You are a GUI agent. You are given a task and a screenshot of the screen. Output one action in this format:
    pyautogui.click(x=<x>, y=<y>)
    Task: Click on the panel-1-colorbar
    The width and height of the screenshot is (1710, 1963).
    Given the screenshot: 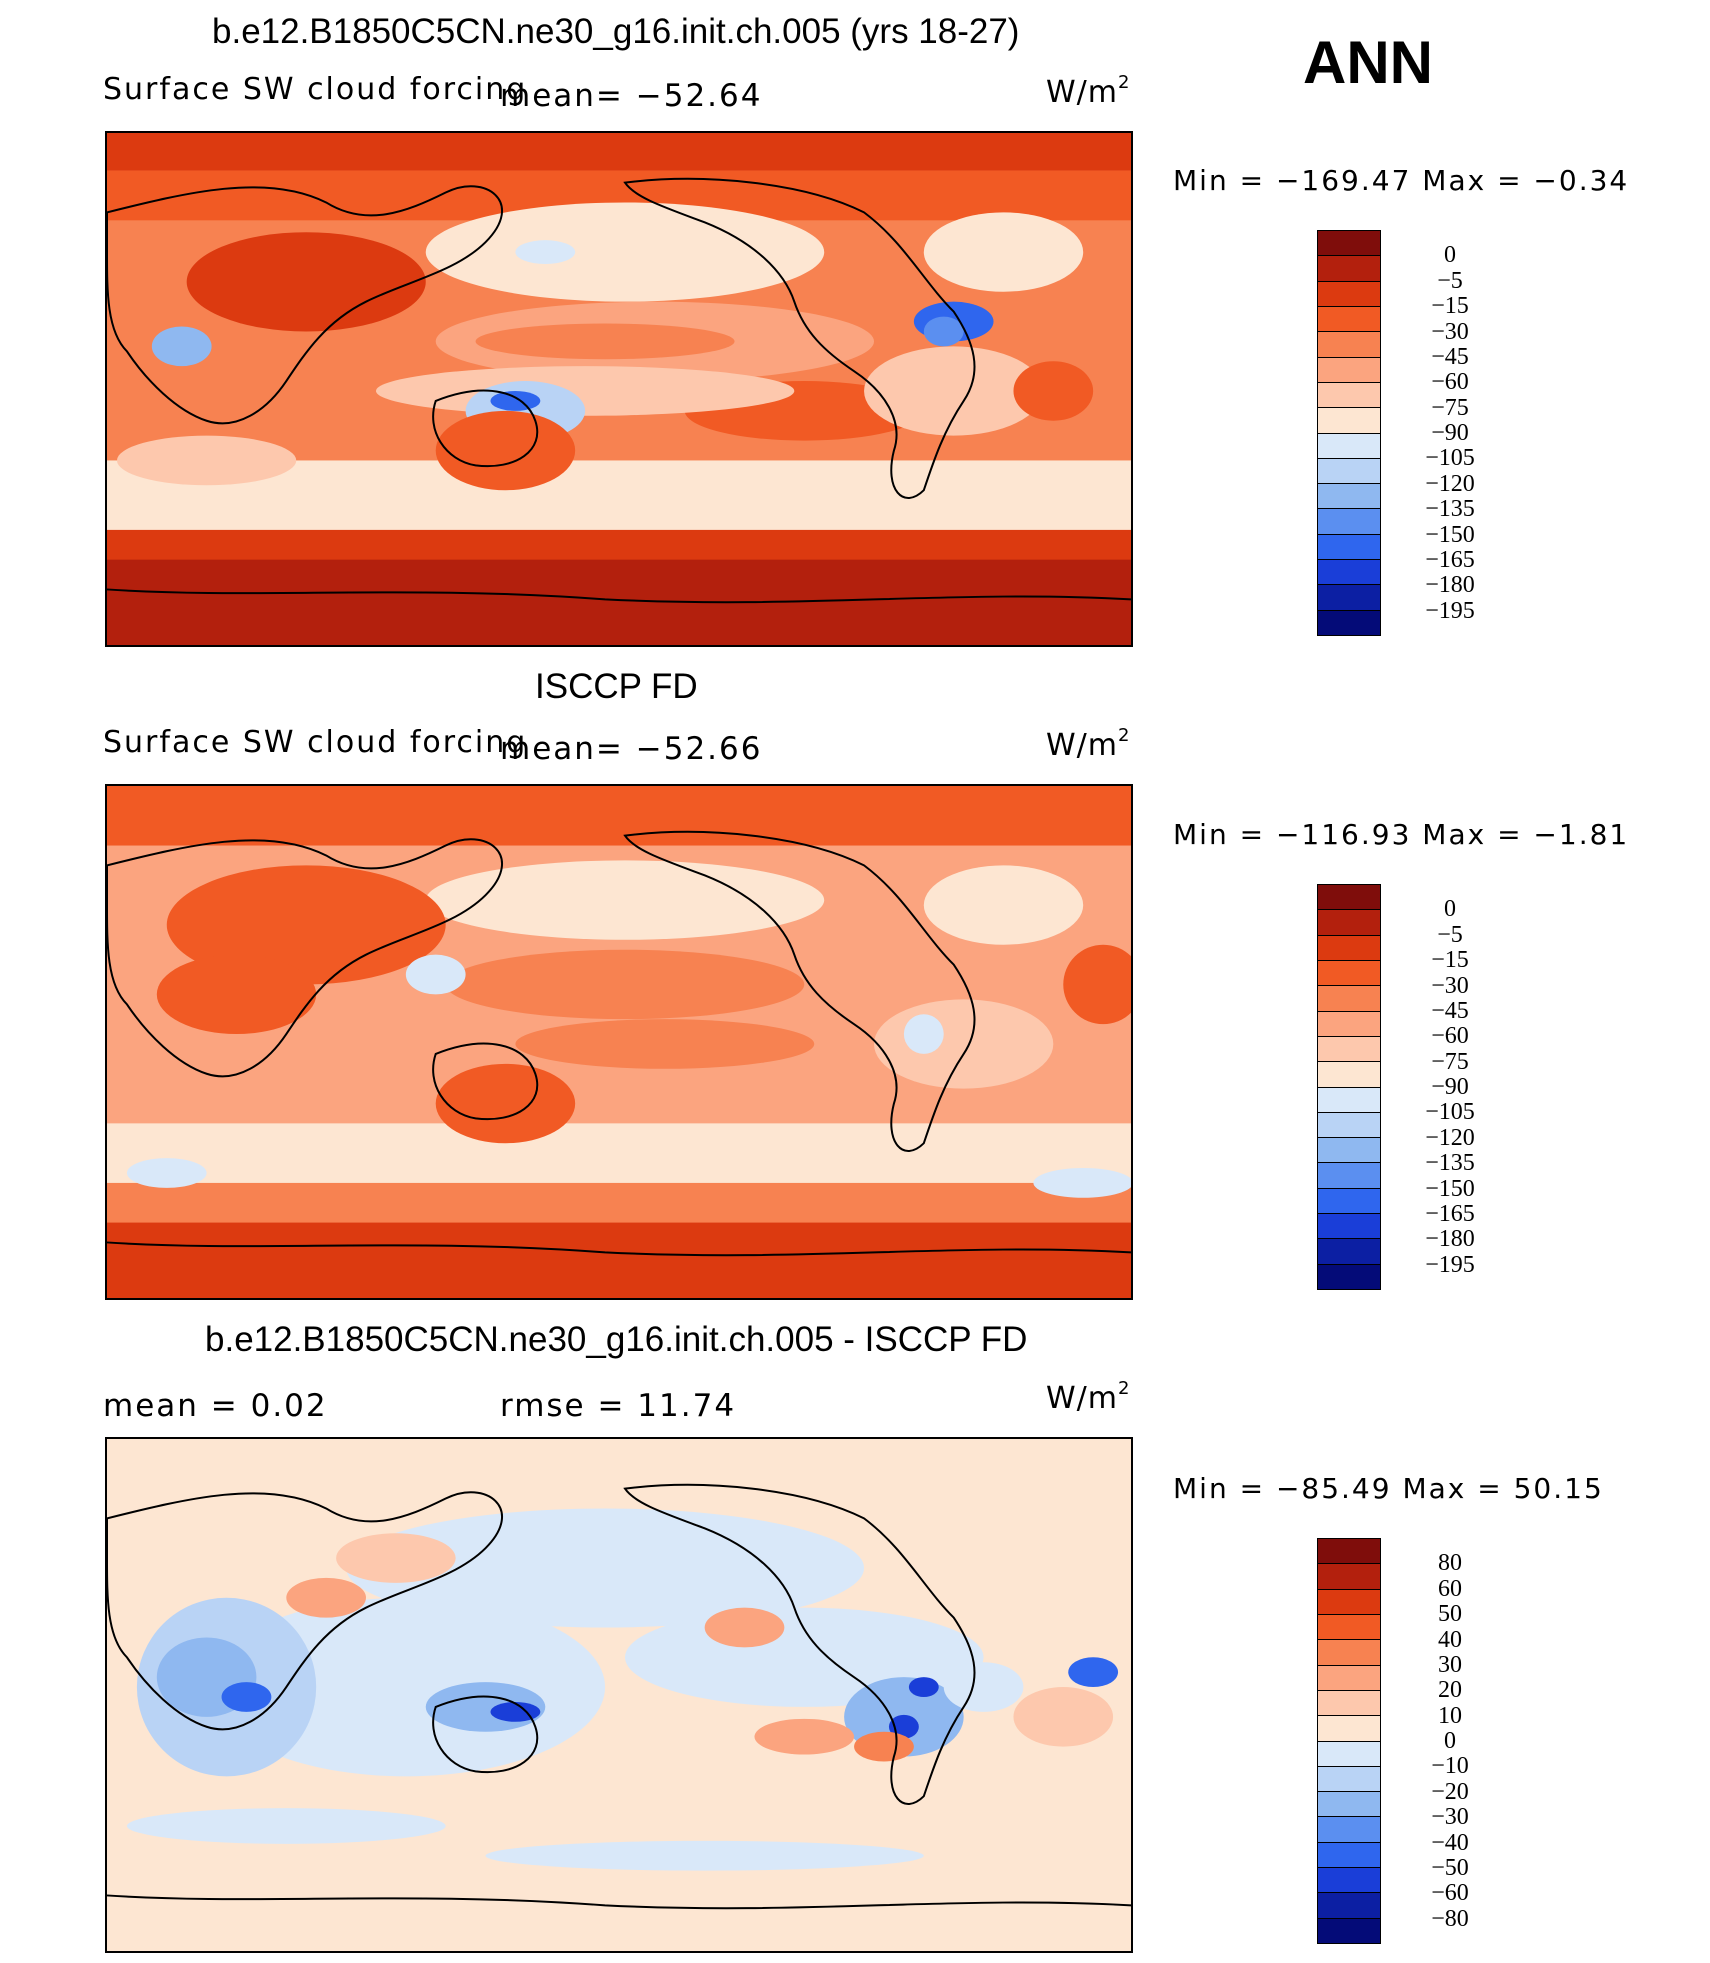 What is the action you would take?
    pyautogui.click(x=1349, y=433)
    